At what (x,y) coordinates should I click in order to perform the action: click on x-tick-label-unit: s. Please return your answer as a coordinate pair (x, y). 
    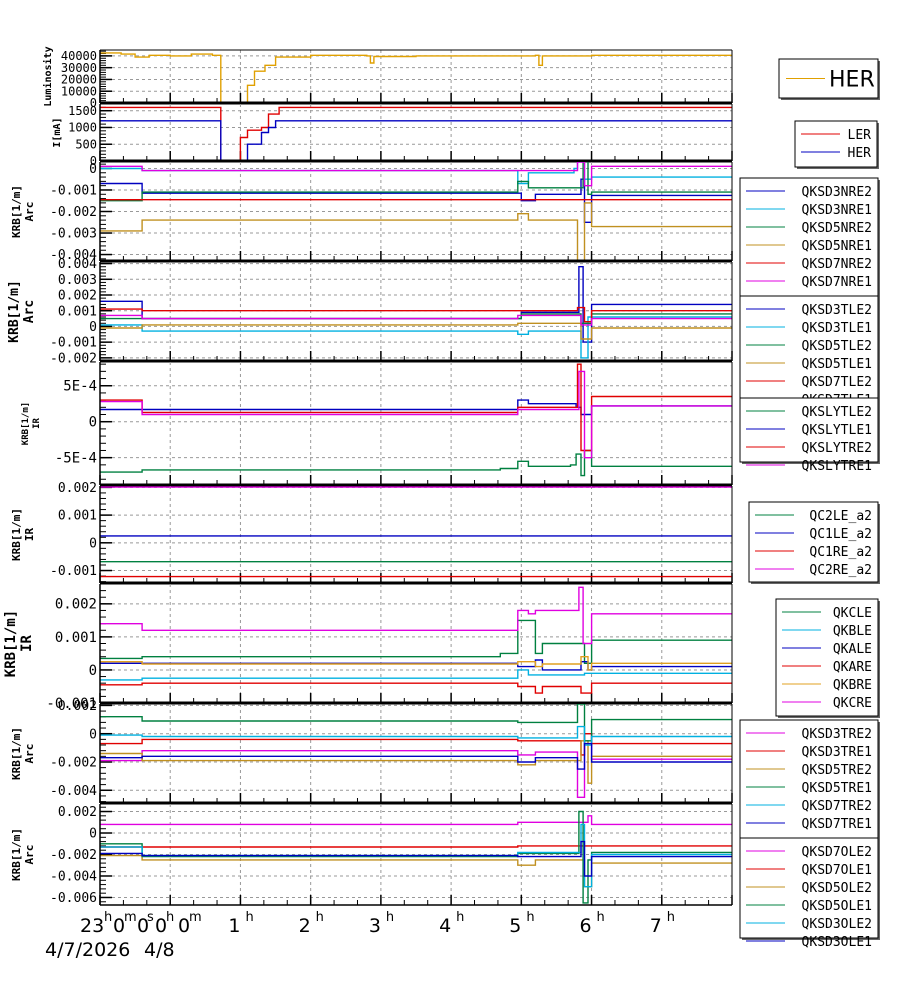
    Looking at the image, I should click on (150, 917).